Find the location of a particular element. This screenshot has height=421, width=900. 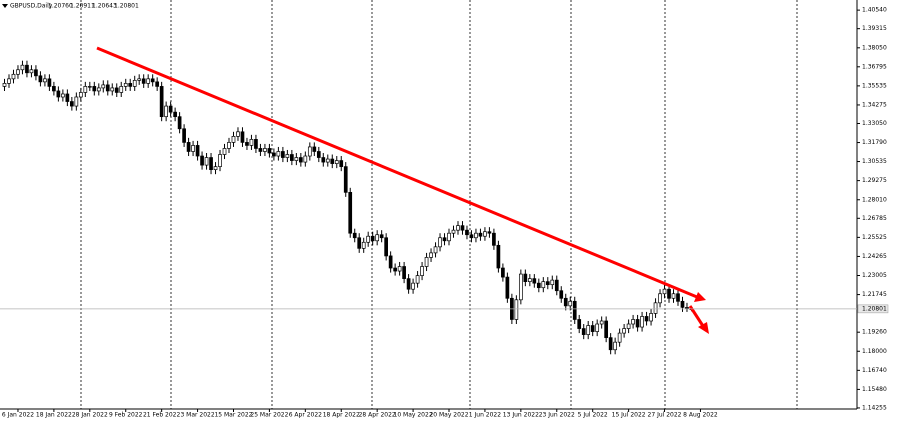

x-tick-label: 5 Jul 2022 is located at coordinates (593, 415).